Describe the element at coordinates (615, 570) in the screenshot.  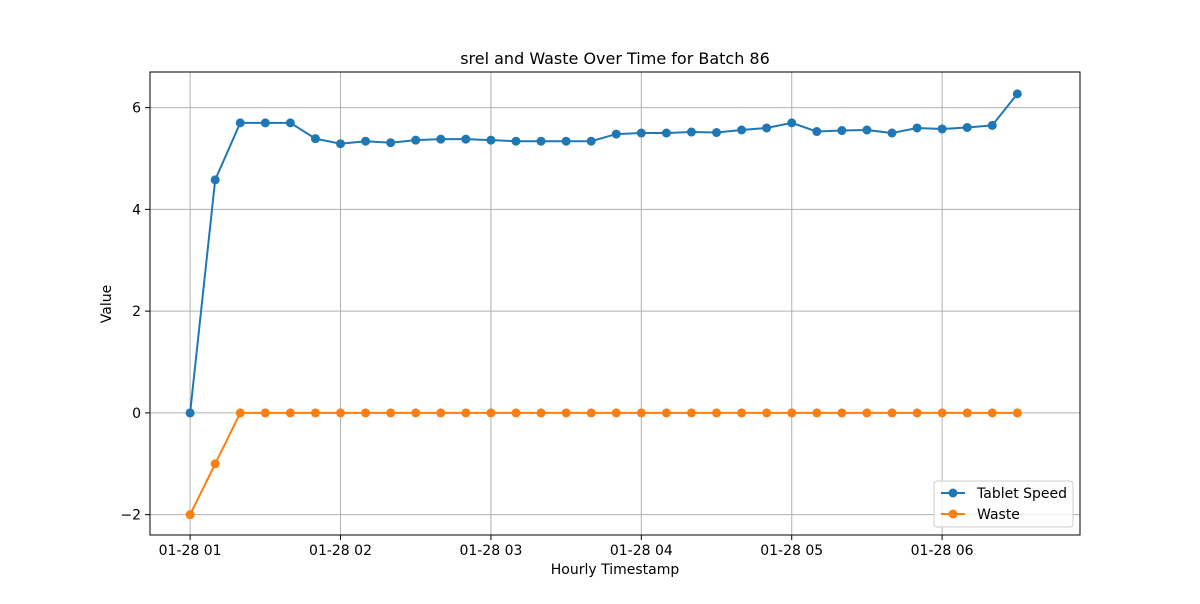
I see `x-axis-label: Hourly Timestamp` at that location.